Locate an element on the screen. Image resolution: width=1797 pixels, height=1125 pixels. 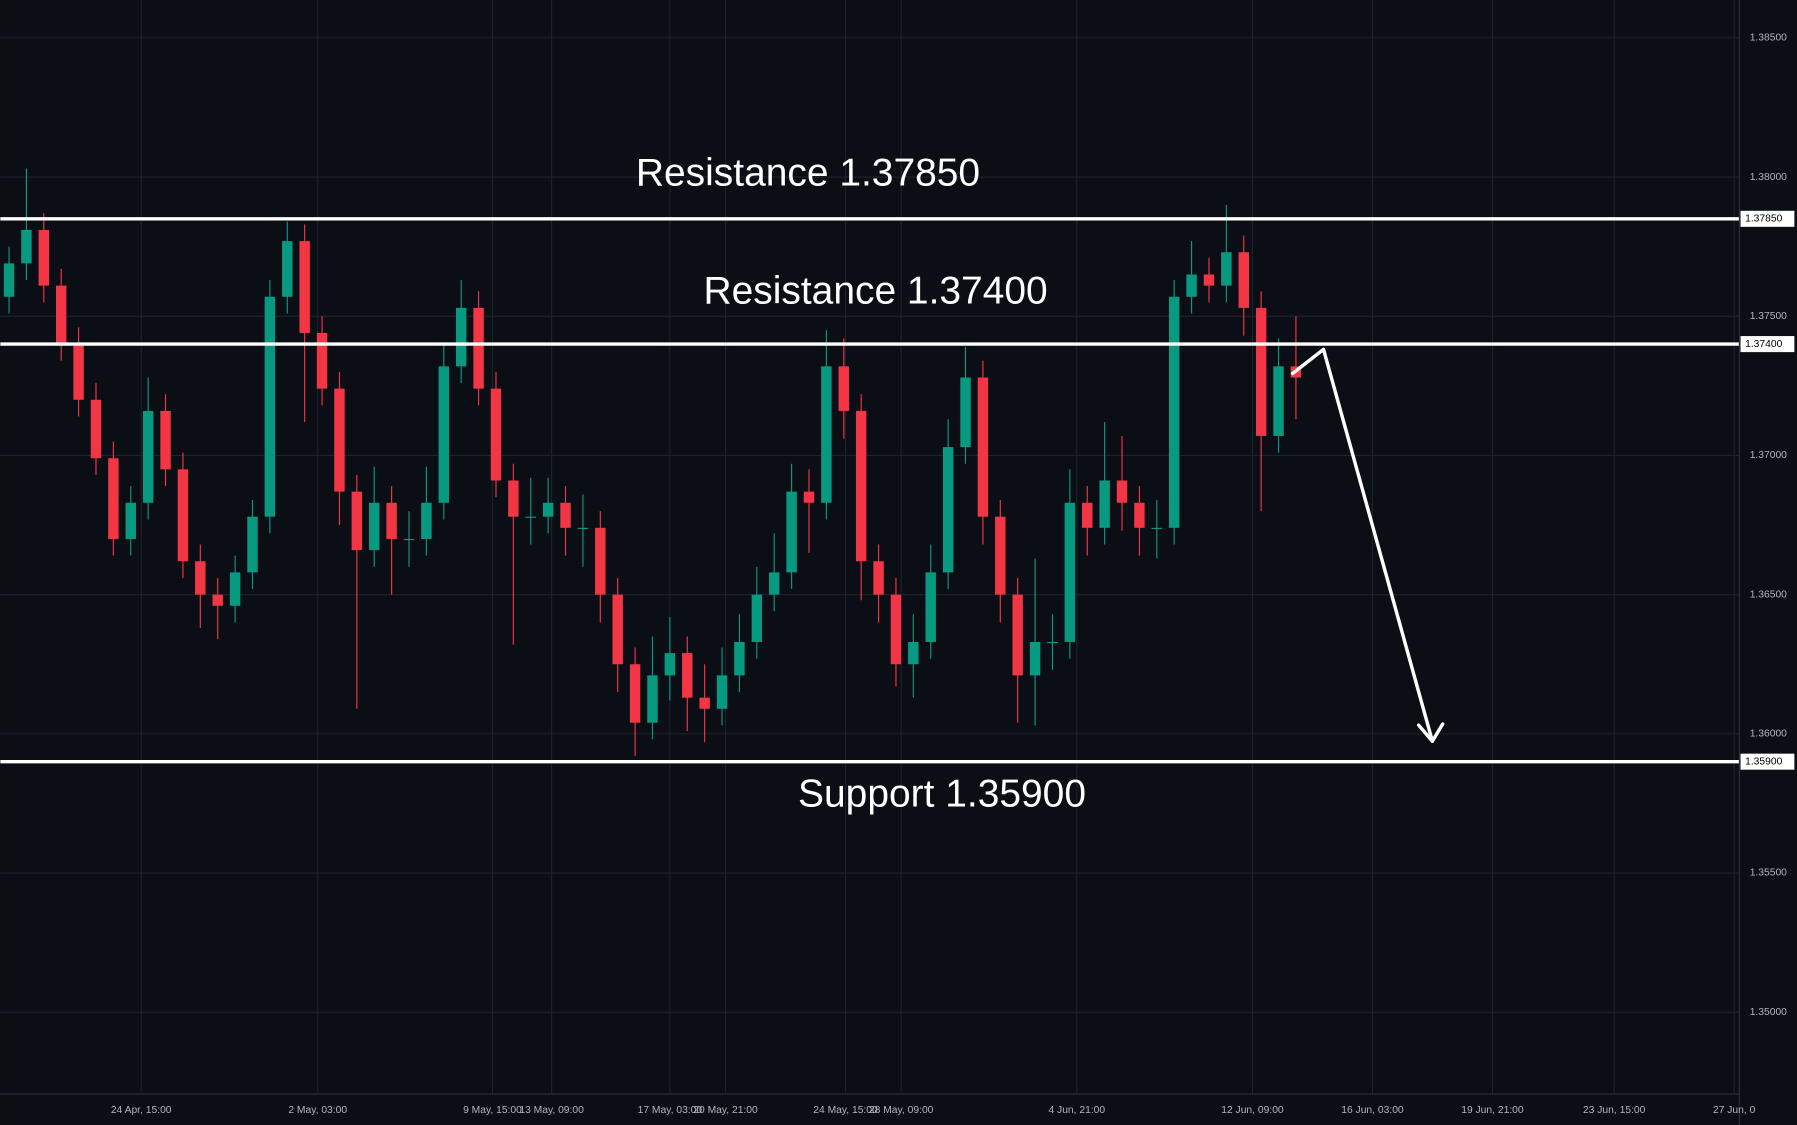
x-tick-label: 17 May, 03:00 is located at coordinates (670, 1110).